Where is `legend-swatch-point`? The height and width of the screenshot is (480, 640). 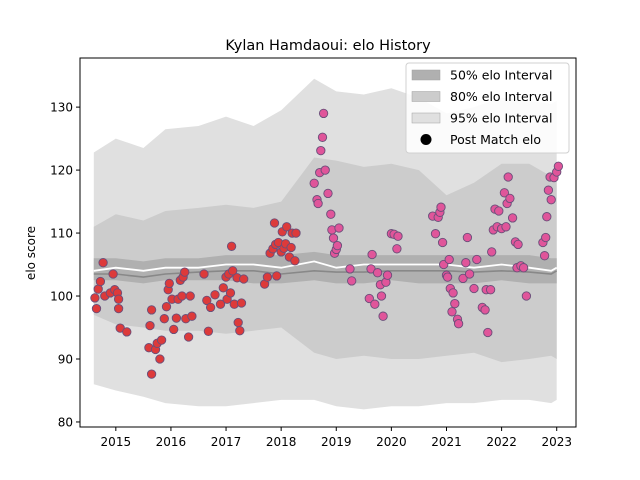
legend-swatch-point is located at coordinates (426, 139).